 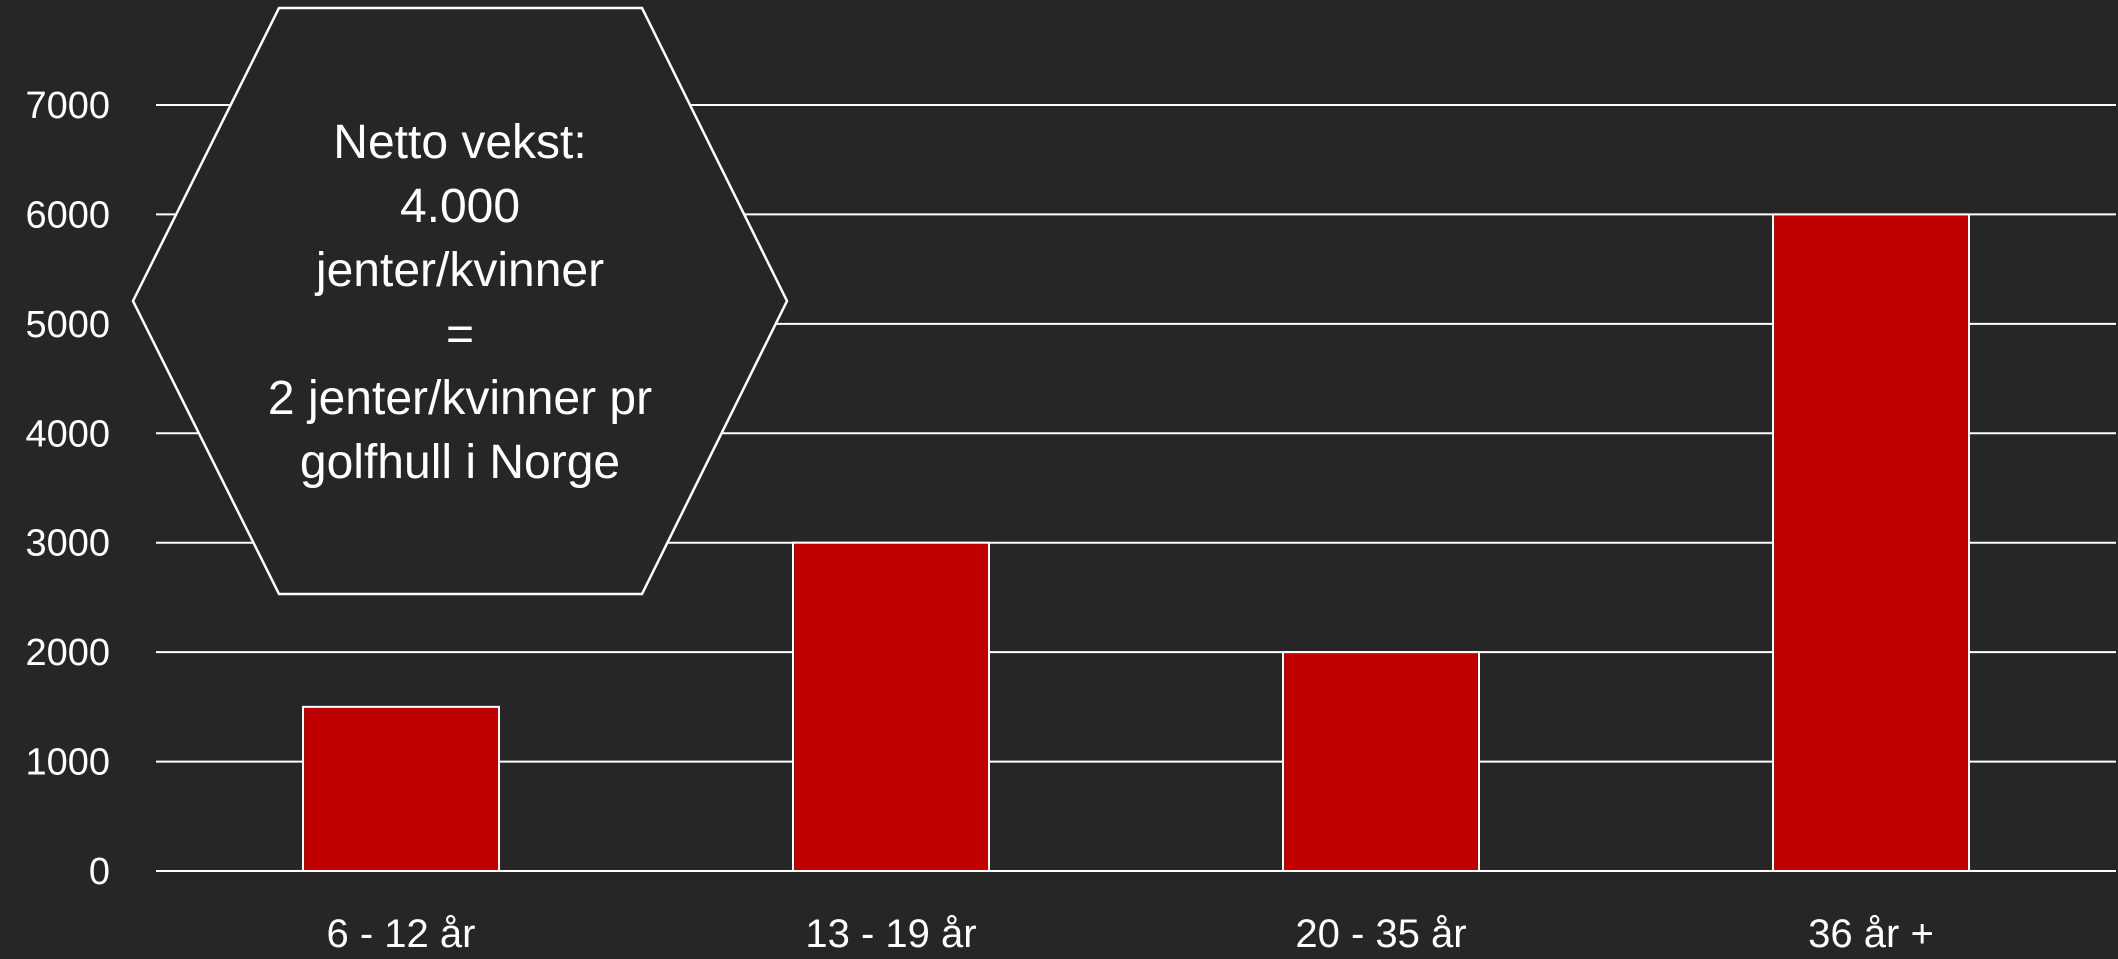 I want to click on x-category-label-4: 36 år +, so click(x=1871, y=934).